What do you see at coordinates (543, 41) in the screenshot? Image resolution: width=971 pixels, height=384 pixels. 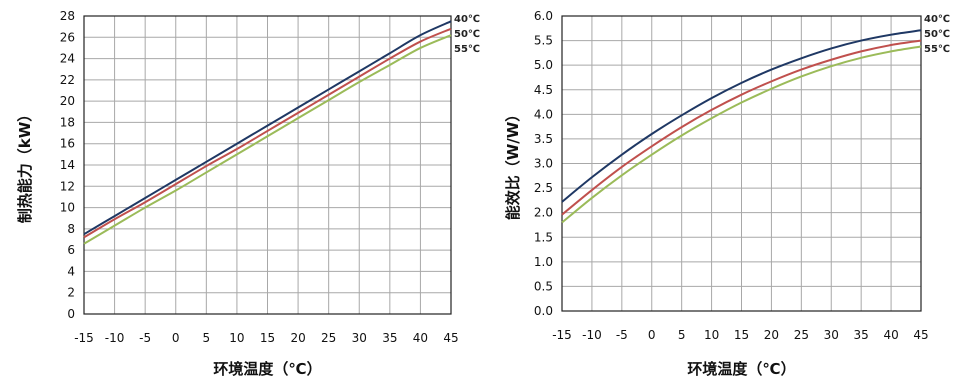 I see `y-tick-label: 5.5` at bounding box center [543, 41].